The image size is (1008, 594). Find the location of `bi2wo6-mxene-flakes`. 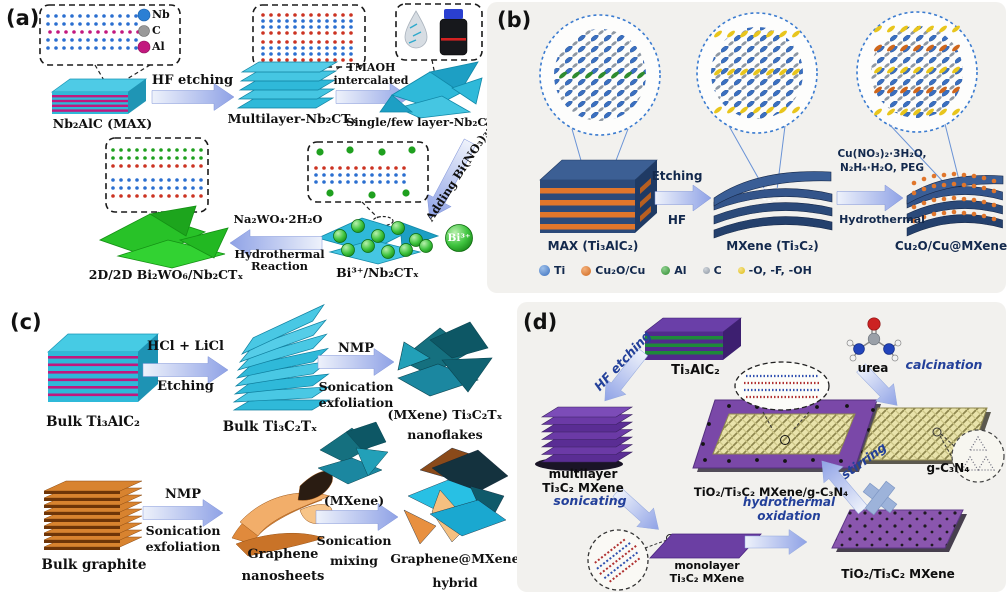

bi2wo6-mxene-flakes is located at coordinates (163, 237).